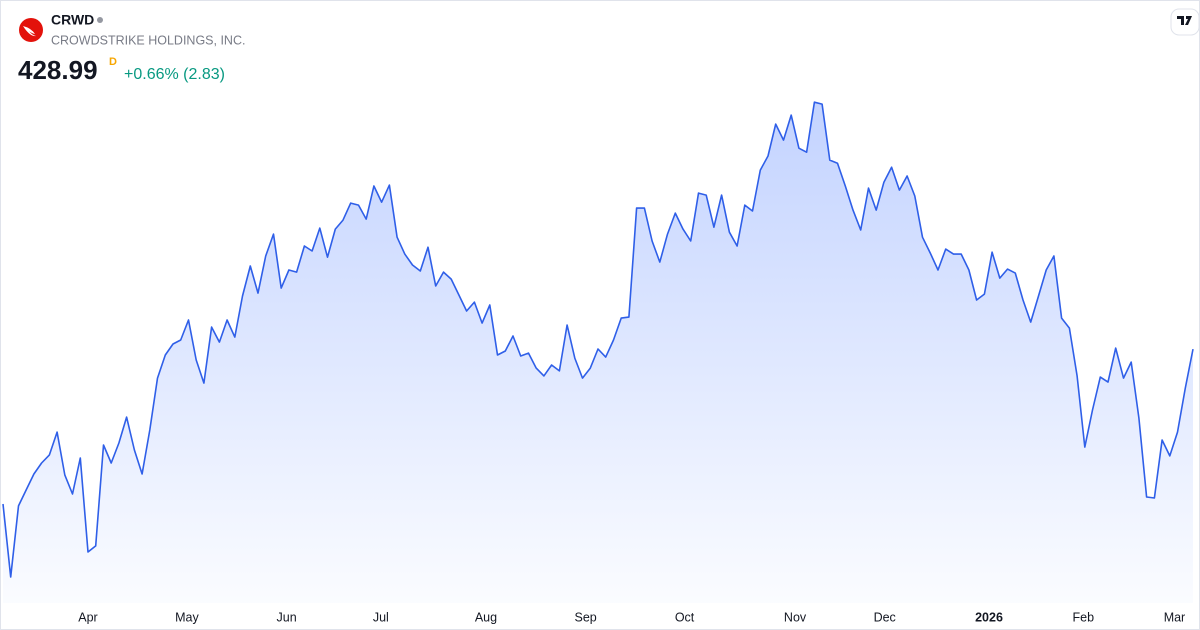 The width and height of the screenshot is (1200, 630). Describe the element at coordinates (100, 20) in the screenshot. I see `status-dot` at that location.